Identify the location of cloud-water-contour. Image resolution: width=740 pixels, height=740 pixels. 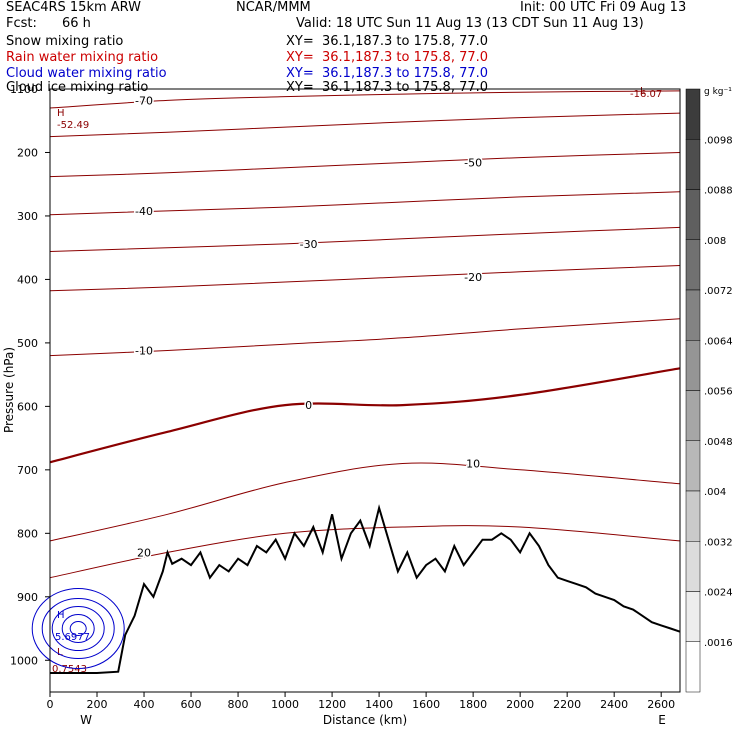
(78, 629).